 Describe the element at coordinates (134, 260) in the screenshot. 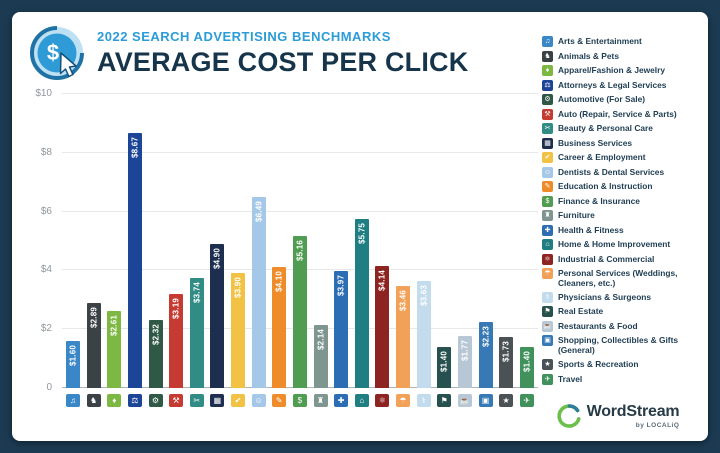

I see `bar: $8.67` at that location.